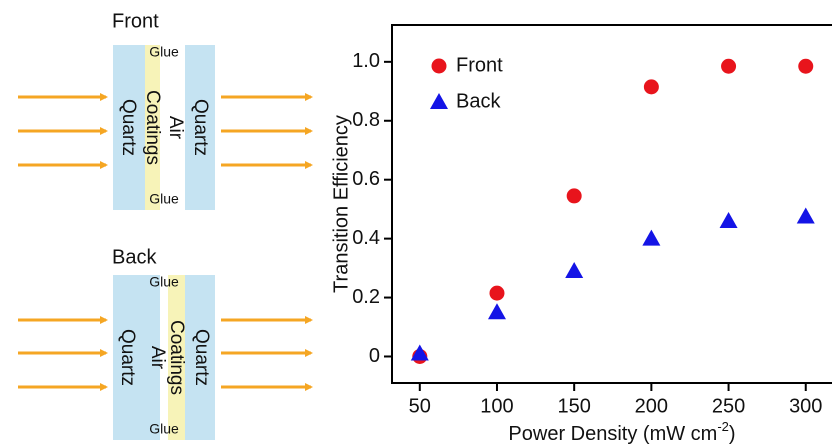  What do you see at coordinates (478, 101) in the screenshot?
I see `legend-label: Back` at bounding box center [478, 101].